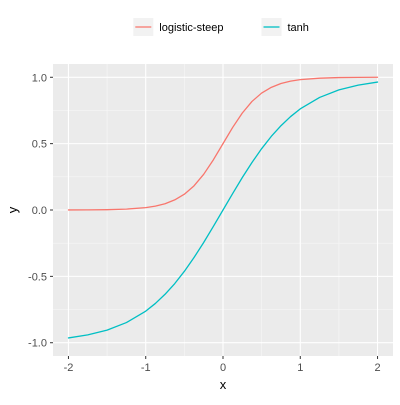  I want to click on y-tick-label: 0.5, so click(39, 145).